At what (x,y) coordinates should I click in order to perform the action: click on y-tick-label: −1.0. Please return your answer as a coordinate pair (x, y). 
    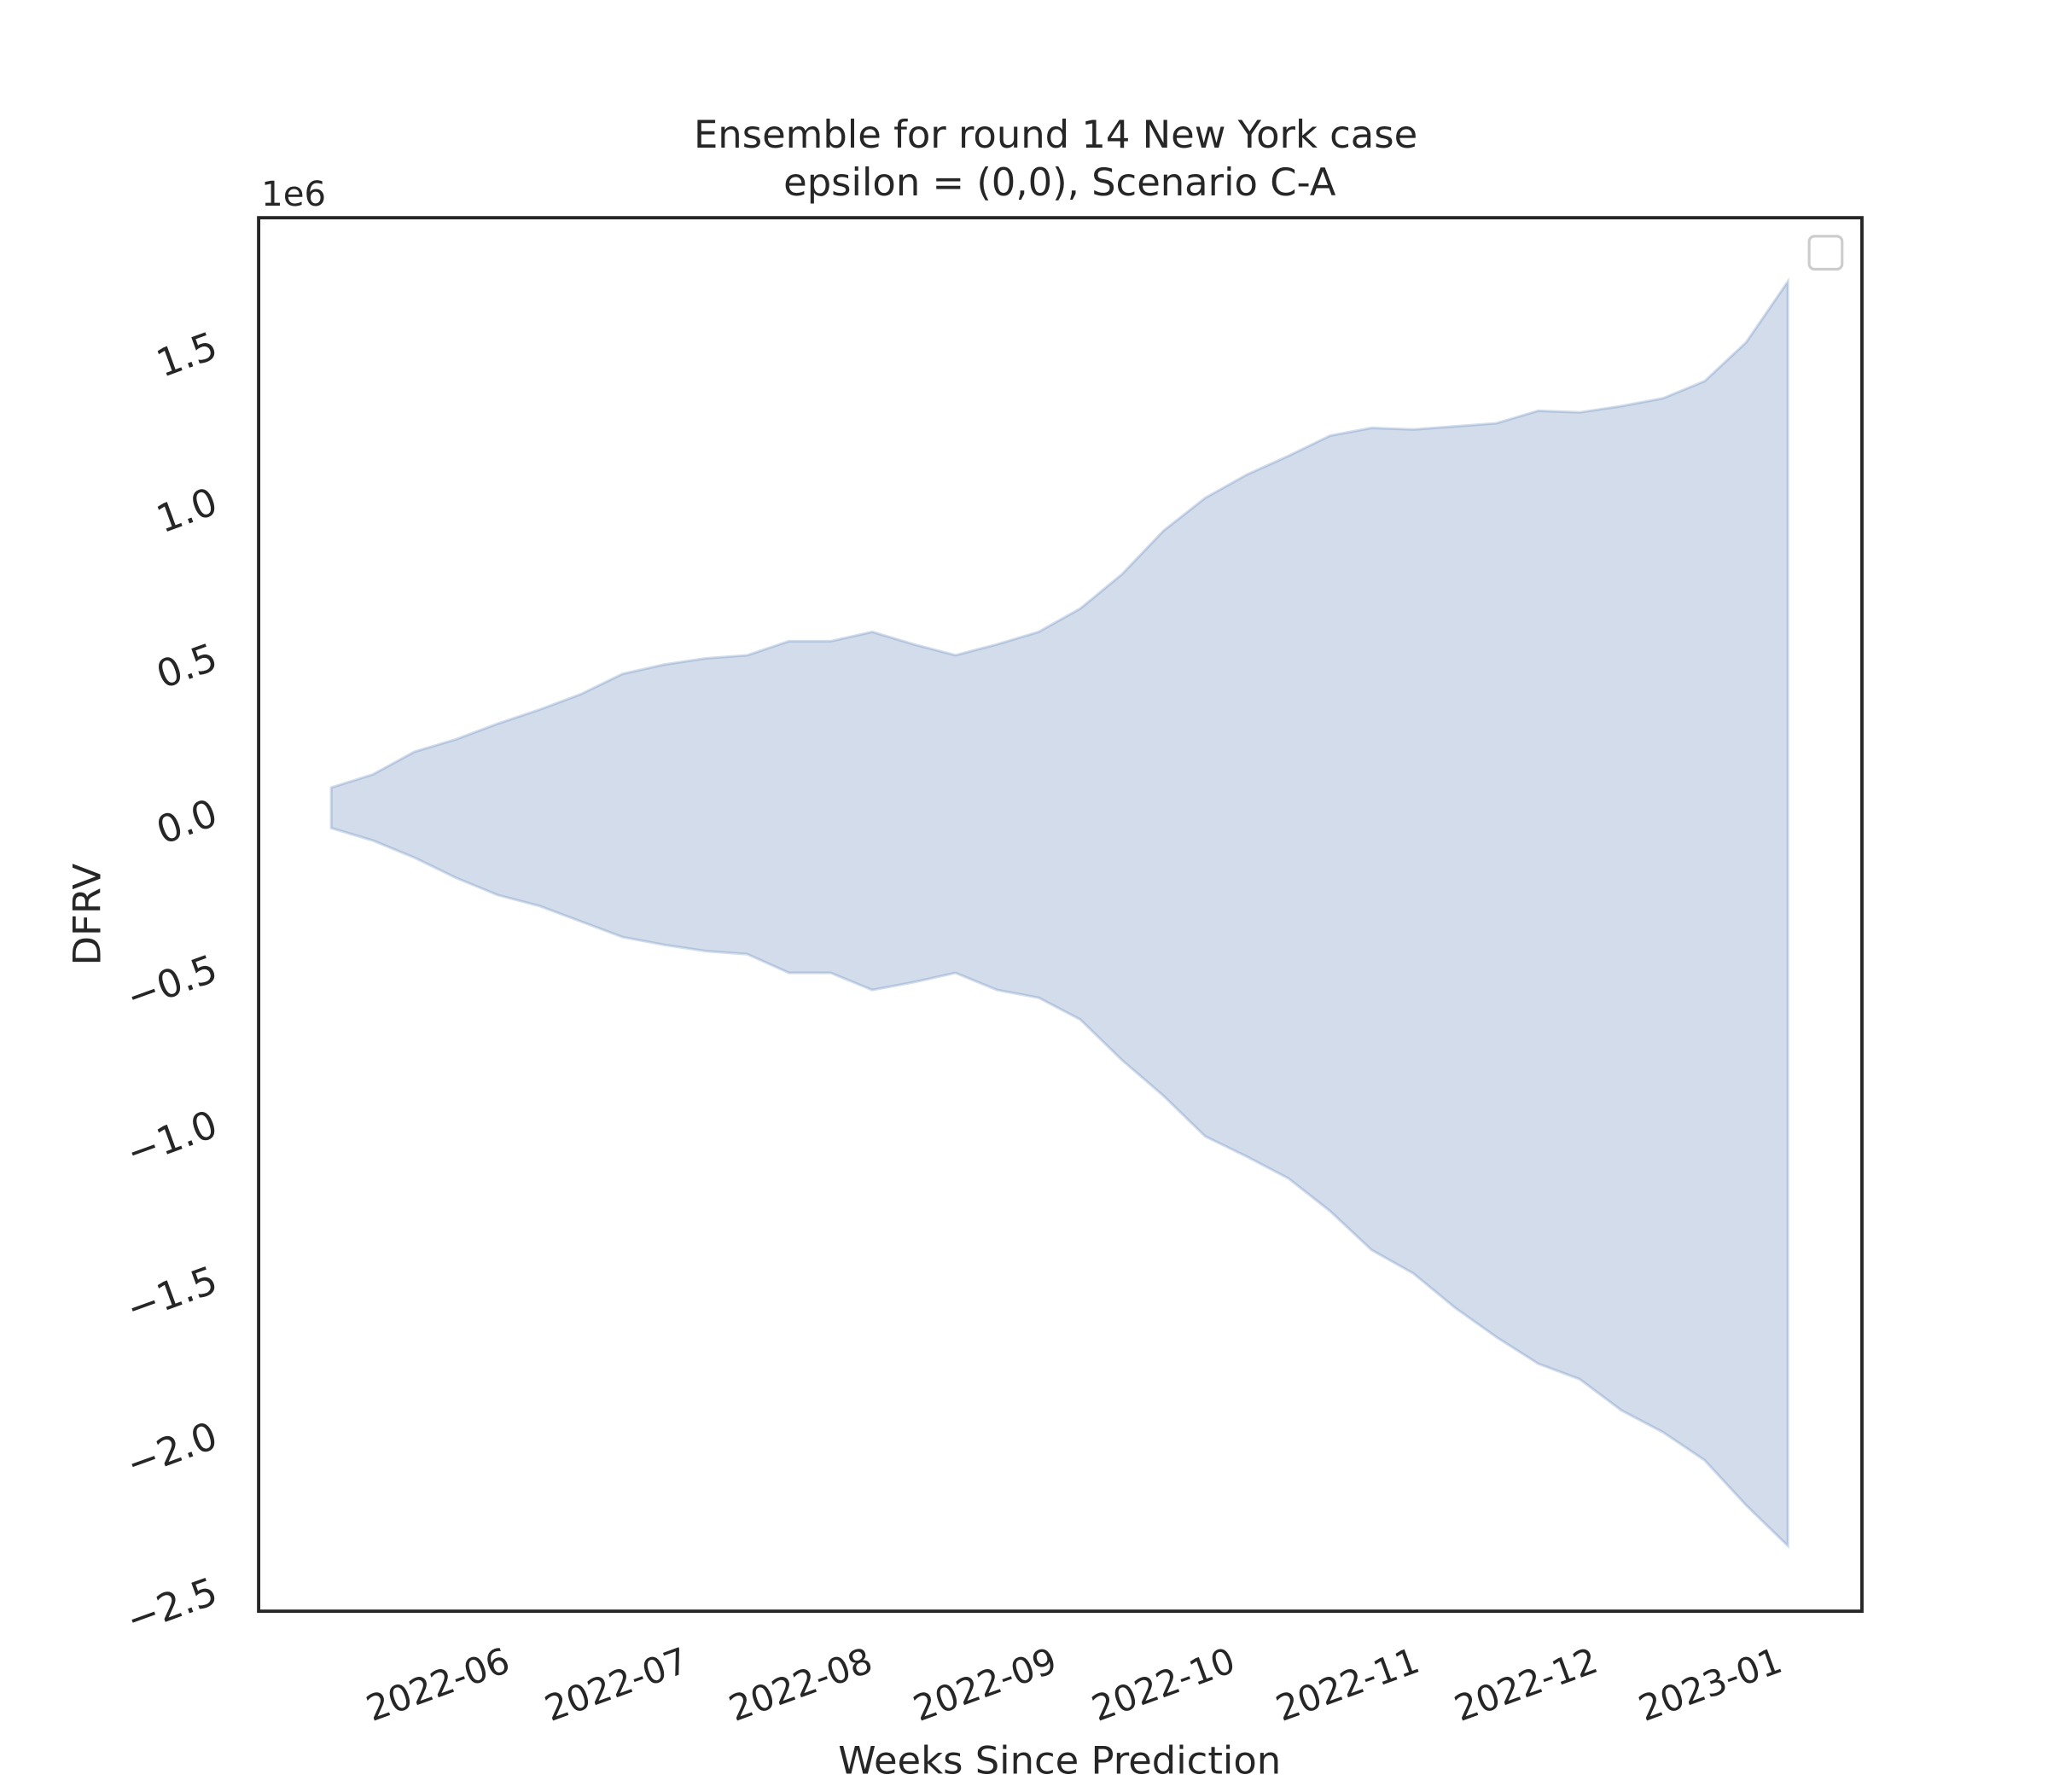
    Looking at the image, I should click on (171, 1139).